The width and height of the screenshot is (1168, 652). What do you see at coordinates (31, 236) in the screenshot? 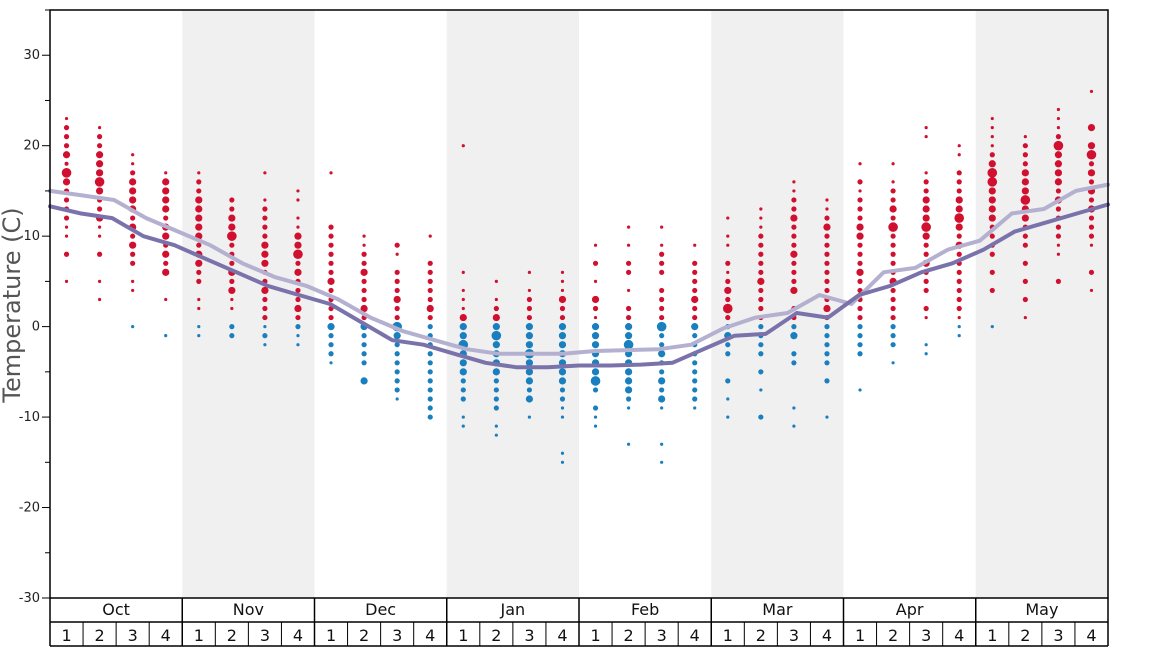
I see `y-tick-label: 10` at bounding box center [31, 236].